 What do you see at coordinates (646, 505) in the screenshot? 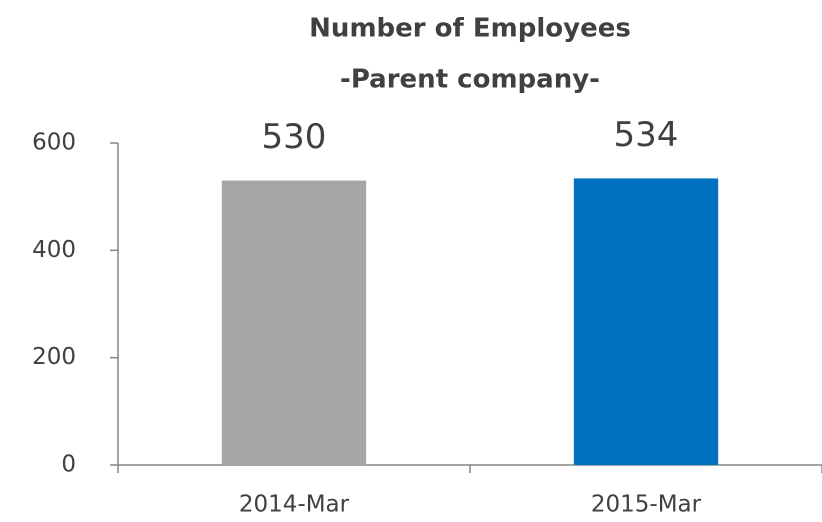
I see `x-tick-label: 2015-Mar` at bounding box center [646, 505].